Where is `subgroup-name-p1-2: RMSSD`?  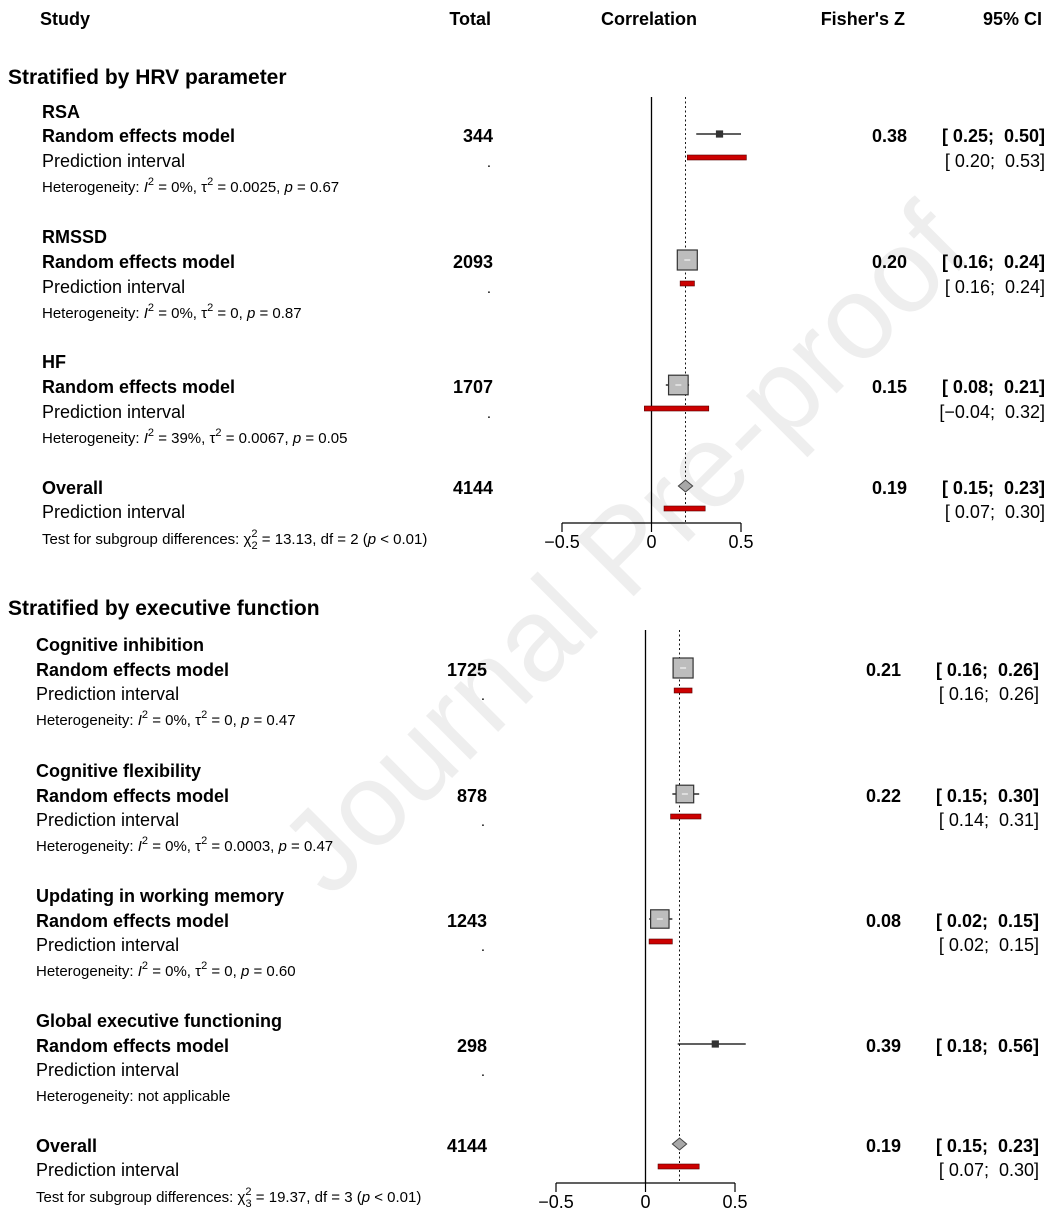
subgroup-name-p1-2: RMSSD is located at coordinates (74, 237).